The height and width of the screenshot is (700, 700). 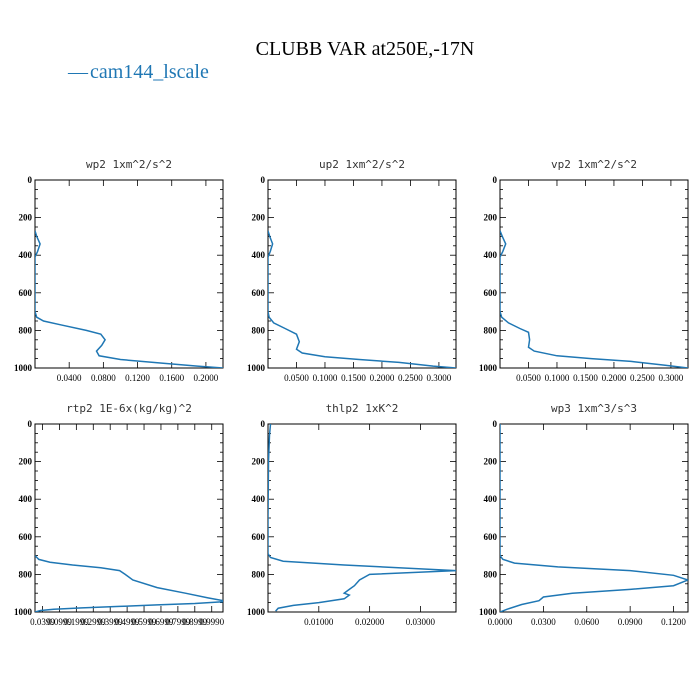 What do you see at coordinates (93, 622) in the screenshot?
I see `x-tick-label: 0.2999` at bounding box center [93, 622].